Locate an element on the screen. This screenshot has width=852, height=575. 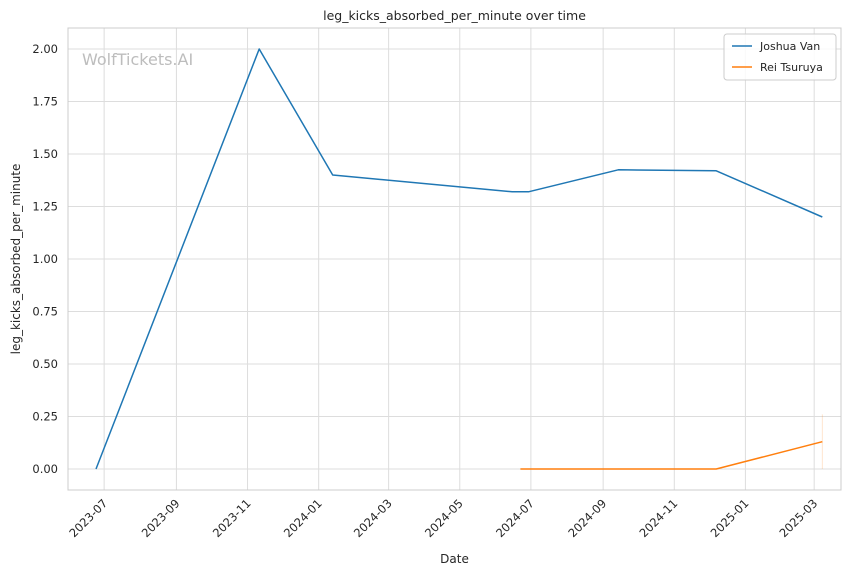
x-tick-label: 2024-03 is located at coordinates (373, 518).